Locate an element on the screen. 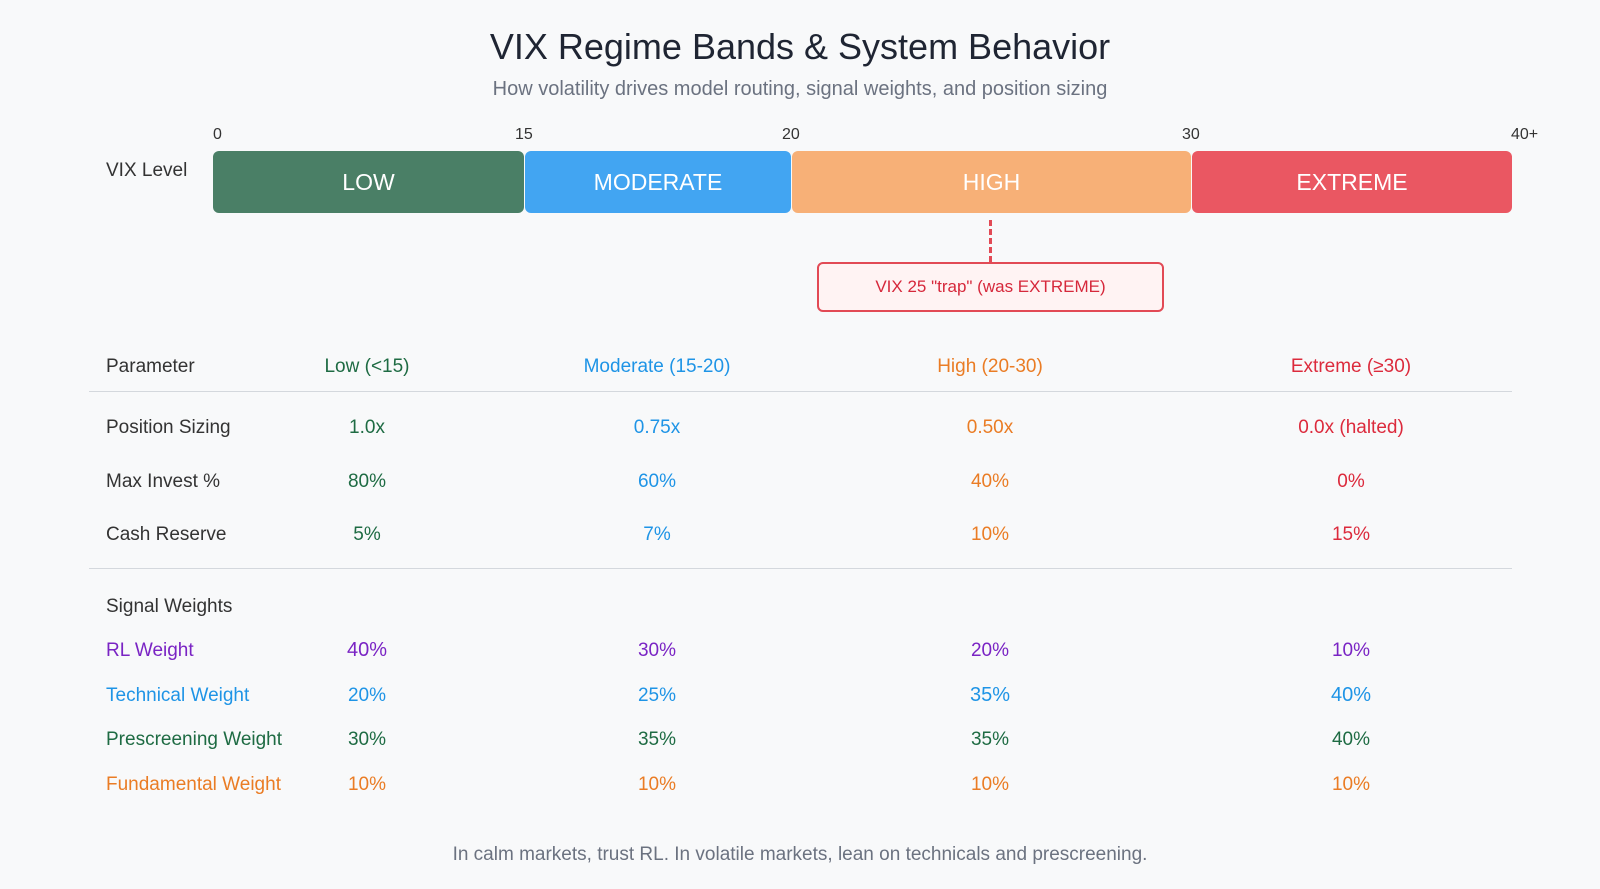 This screenshot has height=889, width=1600. band-high-label: HIGH is located at coordinates (991, 181).